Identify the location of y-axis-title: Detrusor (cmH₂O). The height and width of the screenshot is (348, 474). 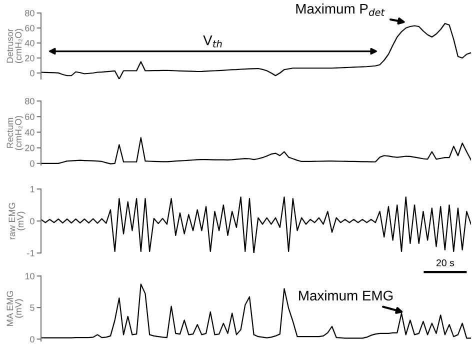
(15, 45).